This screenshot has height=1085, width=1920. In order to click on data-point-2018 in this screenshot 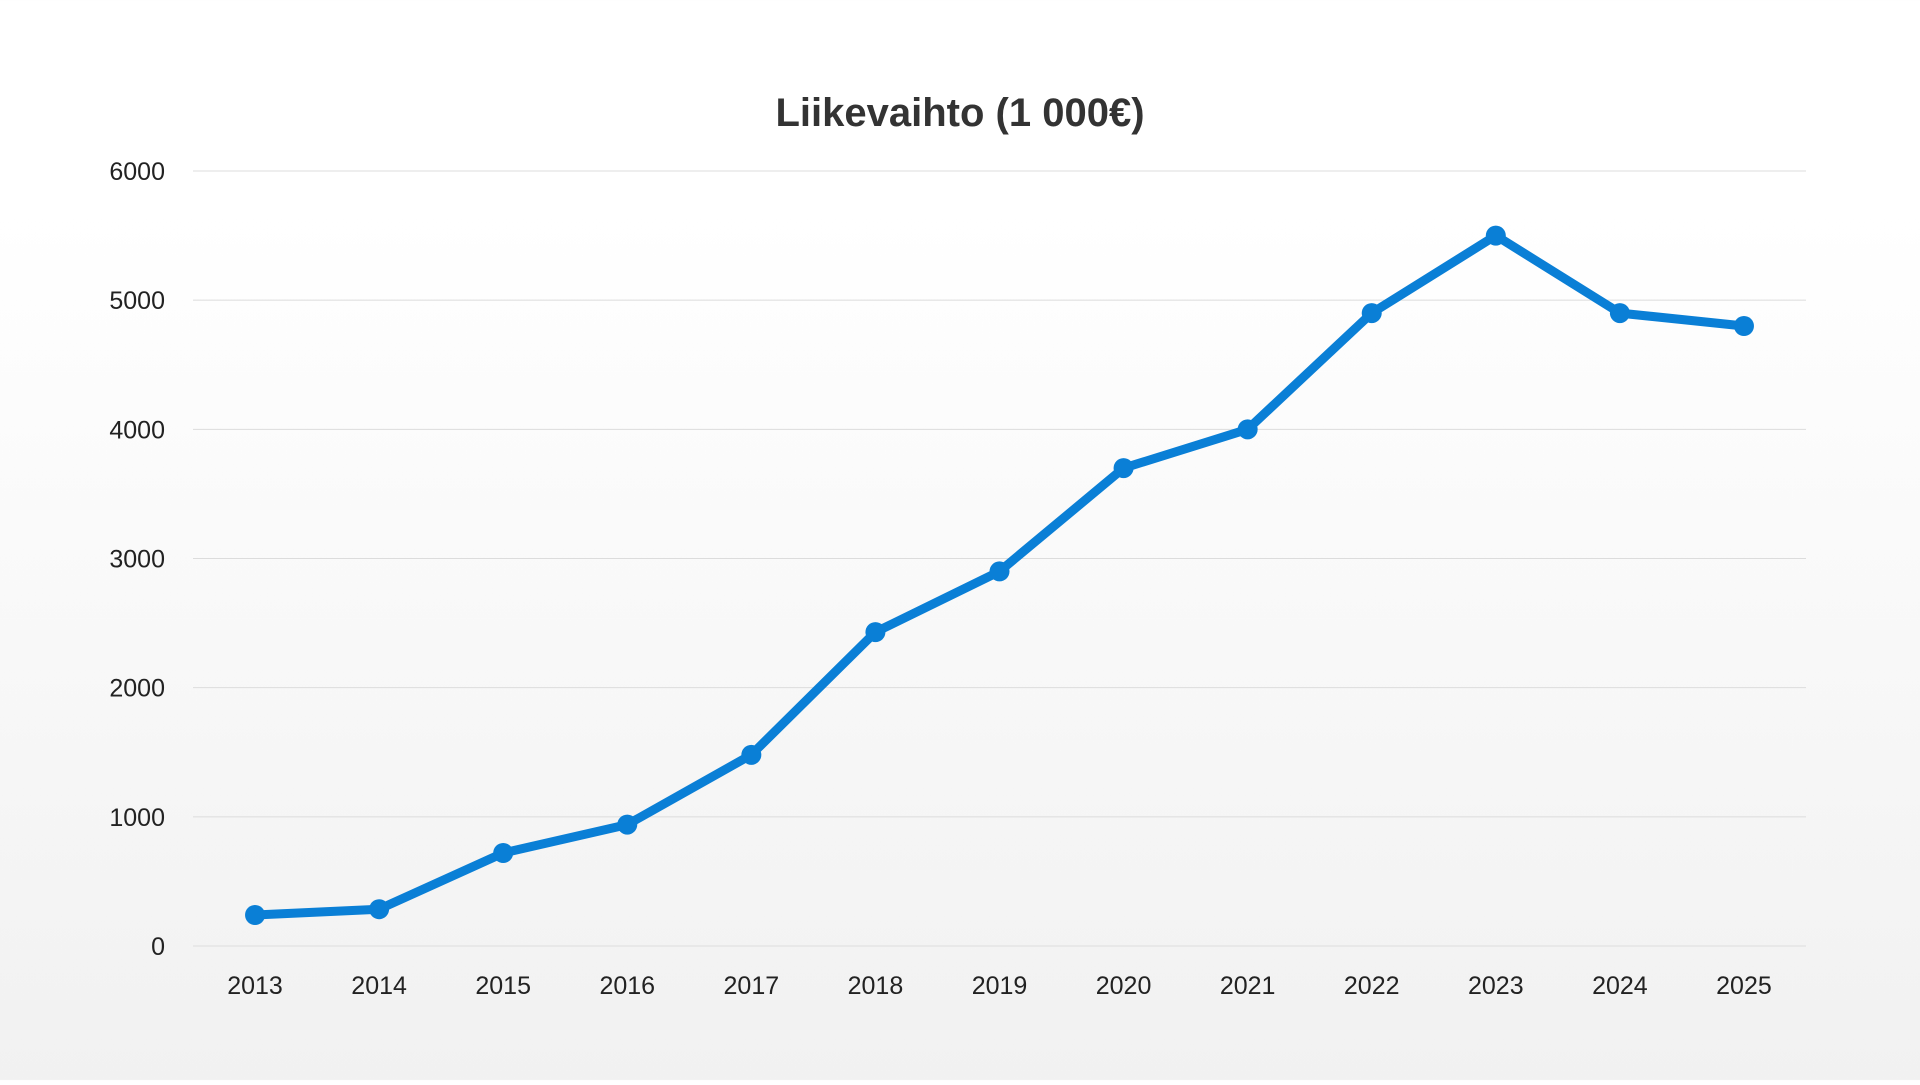, I will do `click(875, 632)`.